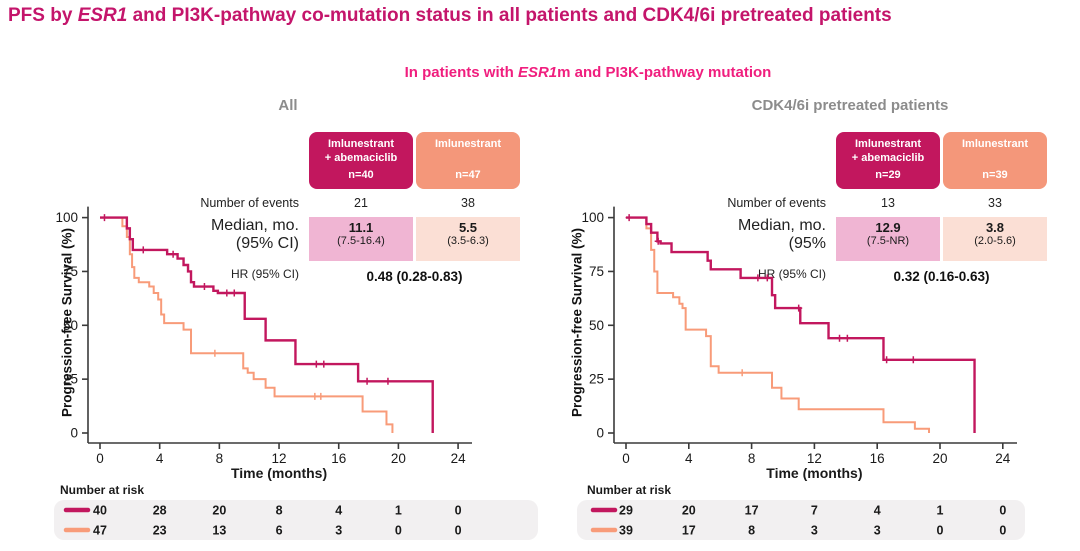 The image size is (1080, 551). I want to click on arm-header-imlunestrant: Imlunestrant n=47, so click(468, 160).